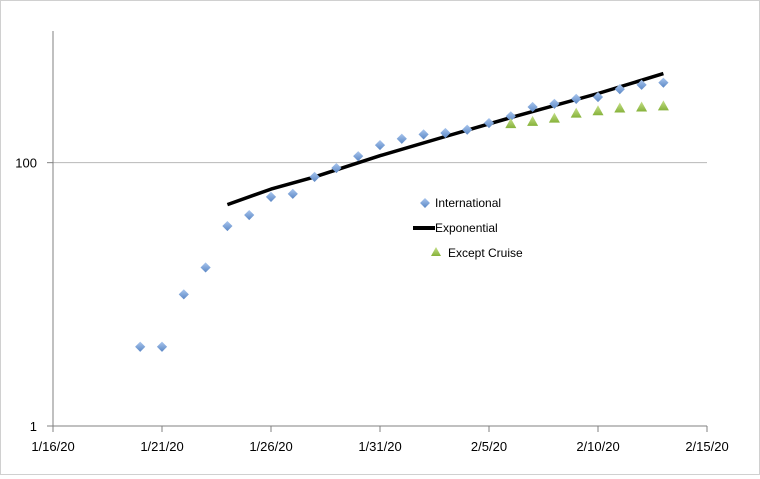 The height and width of the screenshot is (479, 760). I want to click on x-tick-label: 1/16/20, so click(52, 446).